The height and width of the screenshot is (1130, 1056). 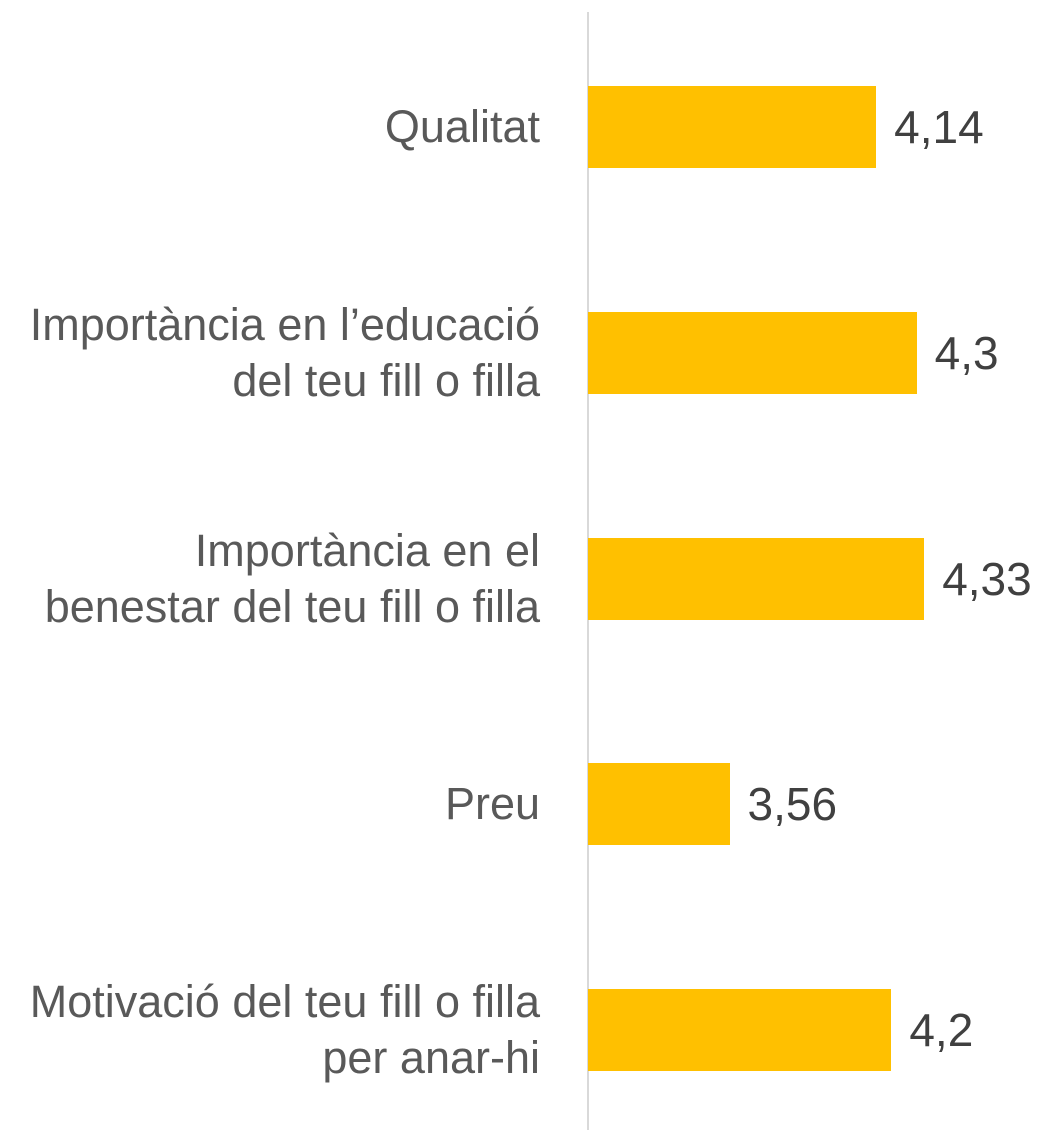 I want to click on value-label: 4,33, so click(x=987, y=578).